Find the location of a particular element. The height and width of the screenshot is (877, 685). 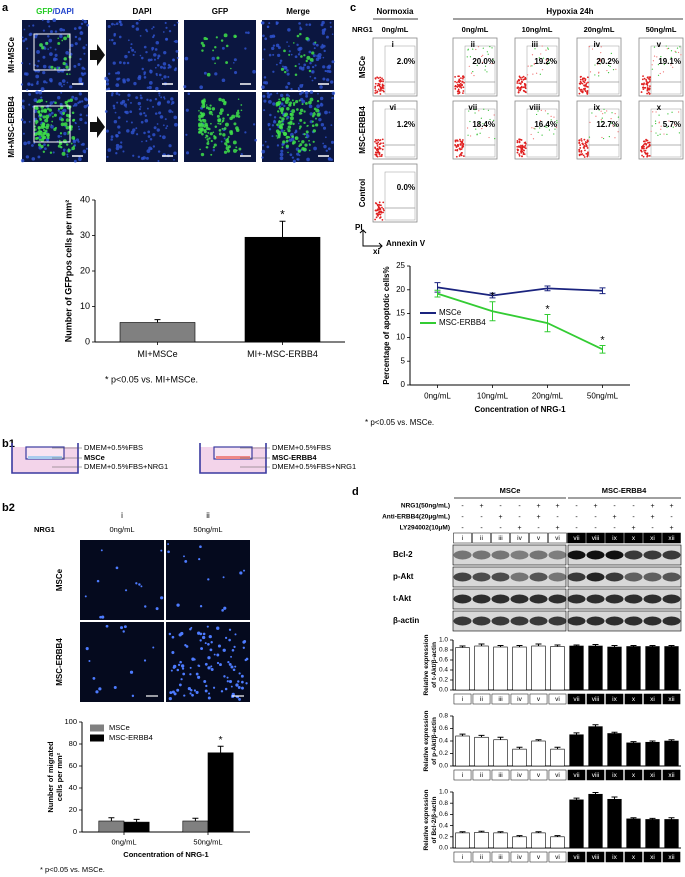

axis-arrow is located at coordinates (371, 239).